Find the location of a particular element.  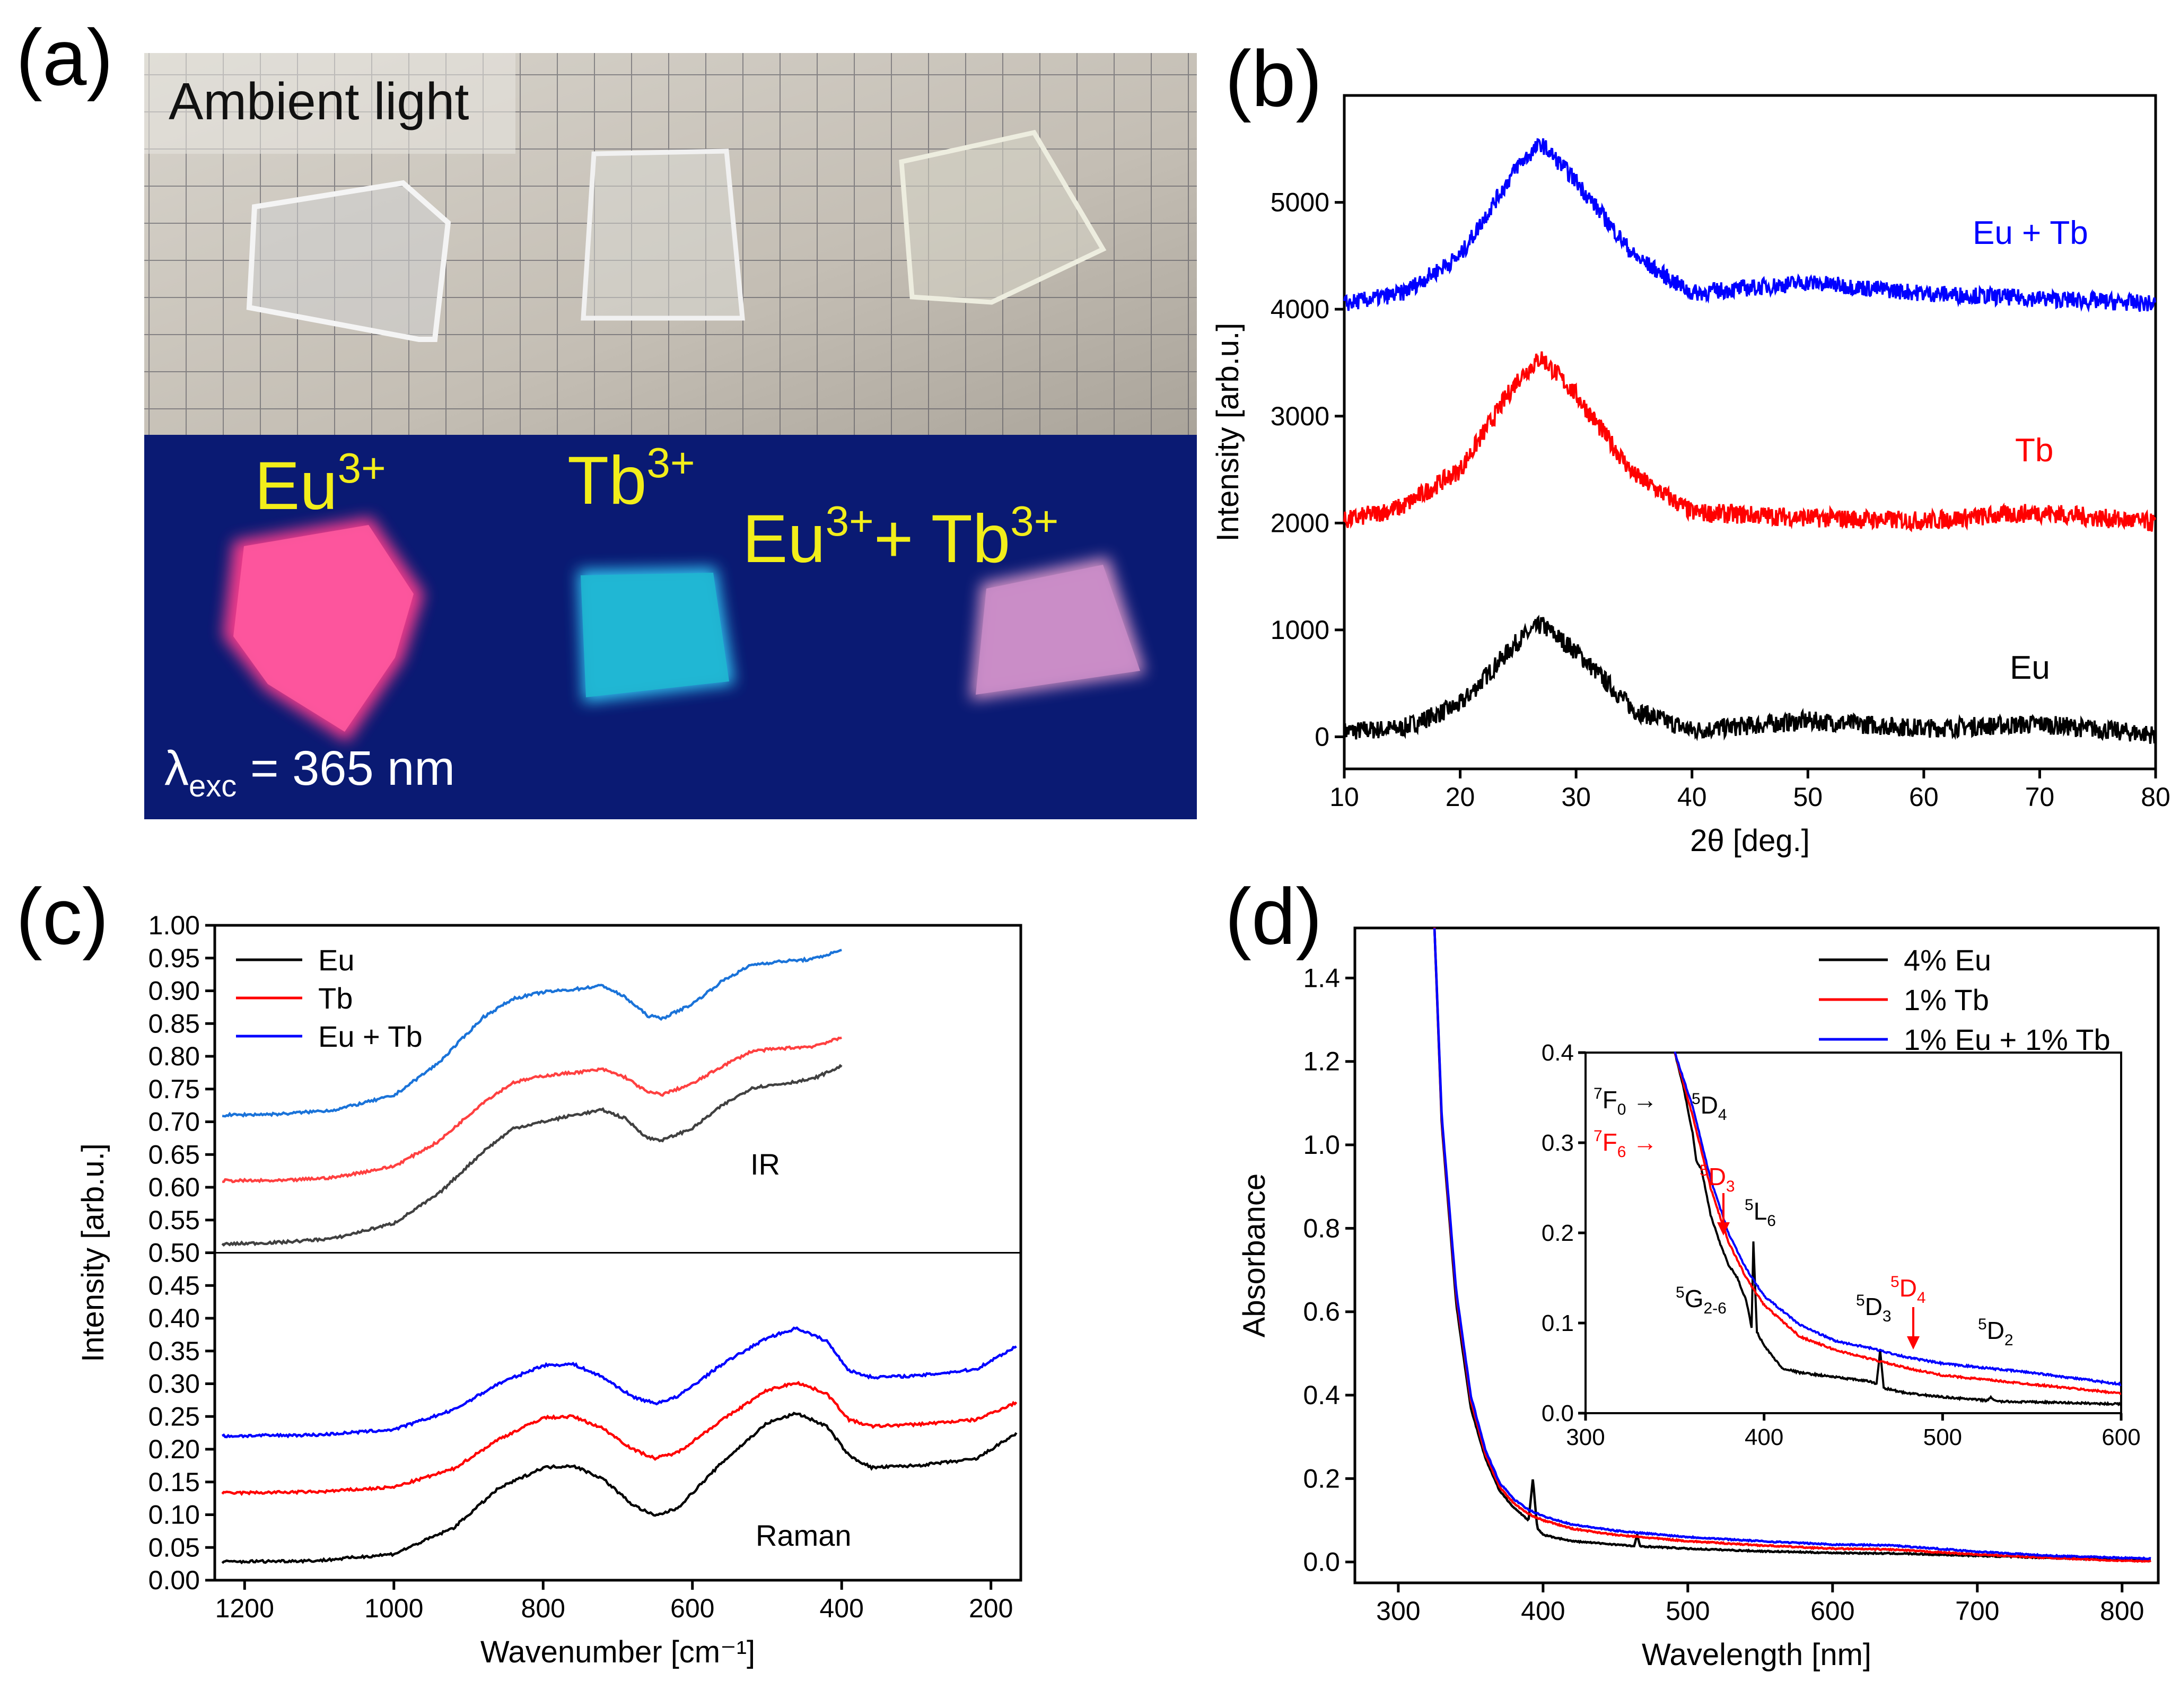

inset-y-tick-label: 0.3 is located at coordinates (1558, 1143).